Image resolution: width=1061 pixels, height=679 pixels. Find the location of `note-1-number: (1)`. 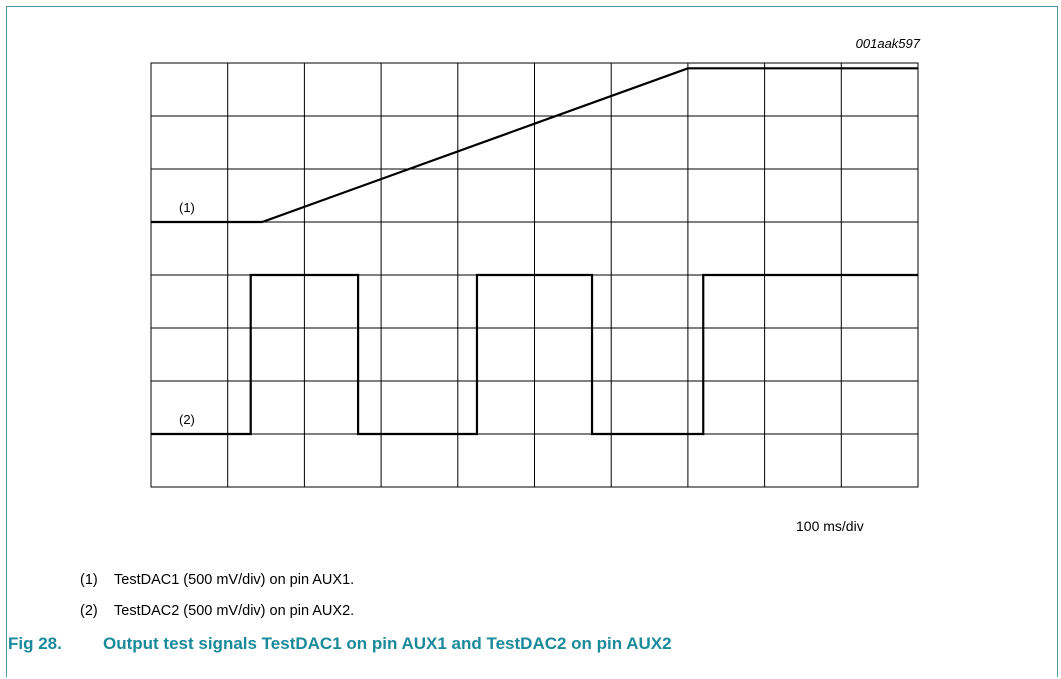

note-1-number: (1) is located at coordinates (89, 580).